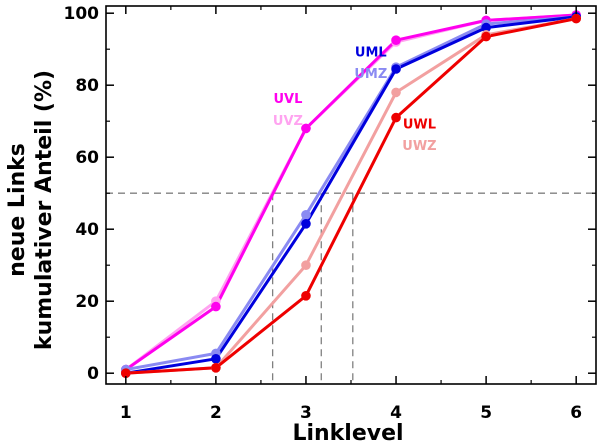 The width and height of the screenshot is (599, 447). What do you see at coordinates (17, 210) in the screenshot?
I see `y-axis-title-line-1: neue Links` at bounding box center [17, 210].